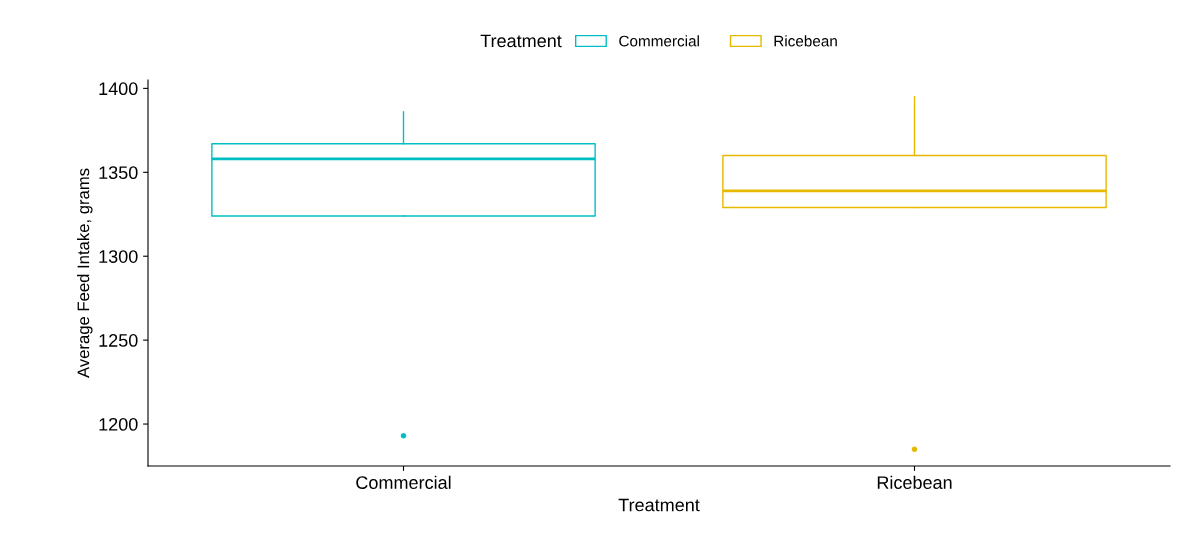 The height and width of the screenshot is (545, 1190). What do you see at coordinates (659, 41) in the screenshot?
I see `legend-label: Commercial` at bounding box center [659, 41].